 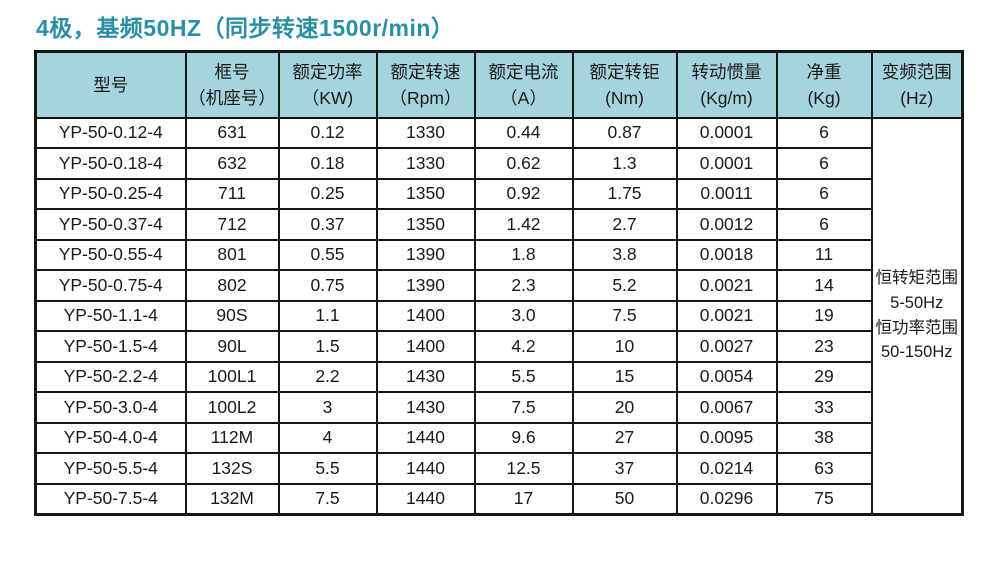 I want to click on table-cell: YP-50-7.5-4, so click(x=110, y=498).